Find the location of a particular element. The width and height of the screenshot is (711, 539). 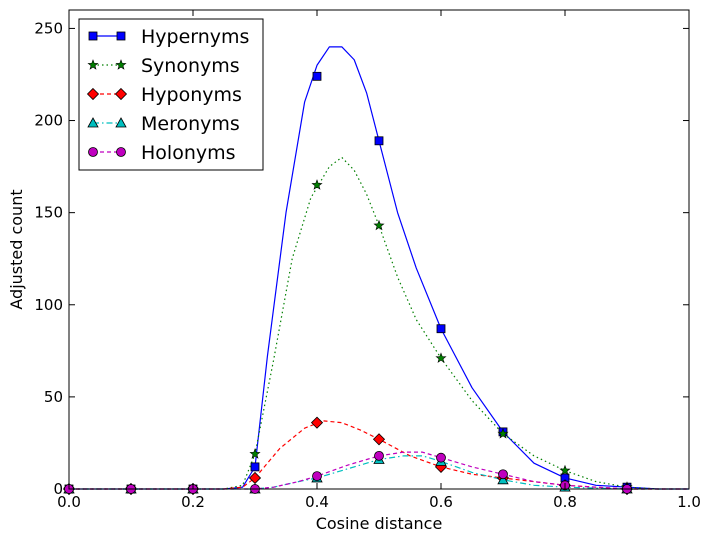

legend-label-hyponyms: Hyponyms is located at coordinates (191, 95).